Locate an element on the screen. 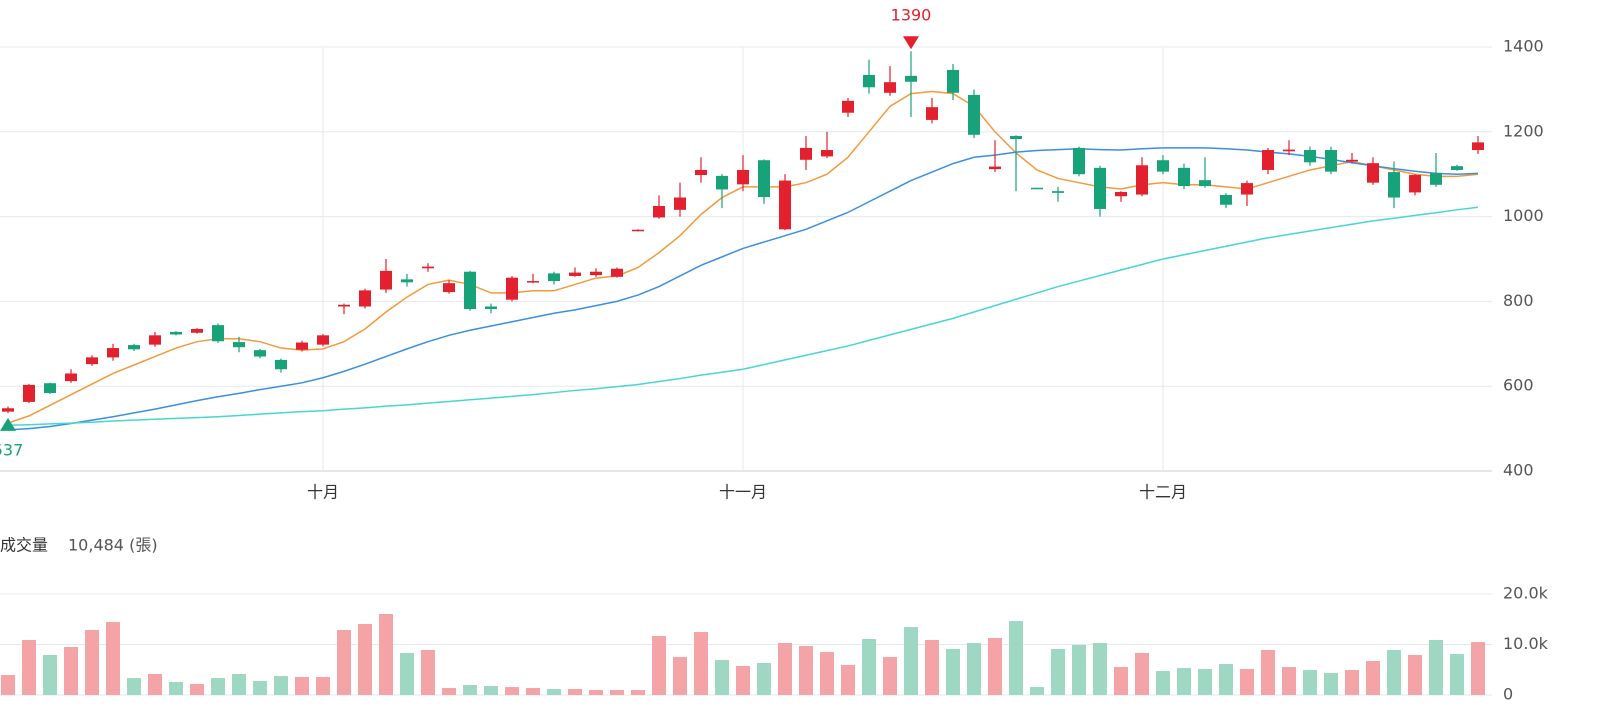 The image size is (1600, 727). x-tick-label: 十二月 is located at coordinates (1163, 492).